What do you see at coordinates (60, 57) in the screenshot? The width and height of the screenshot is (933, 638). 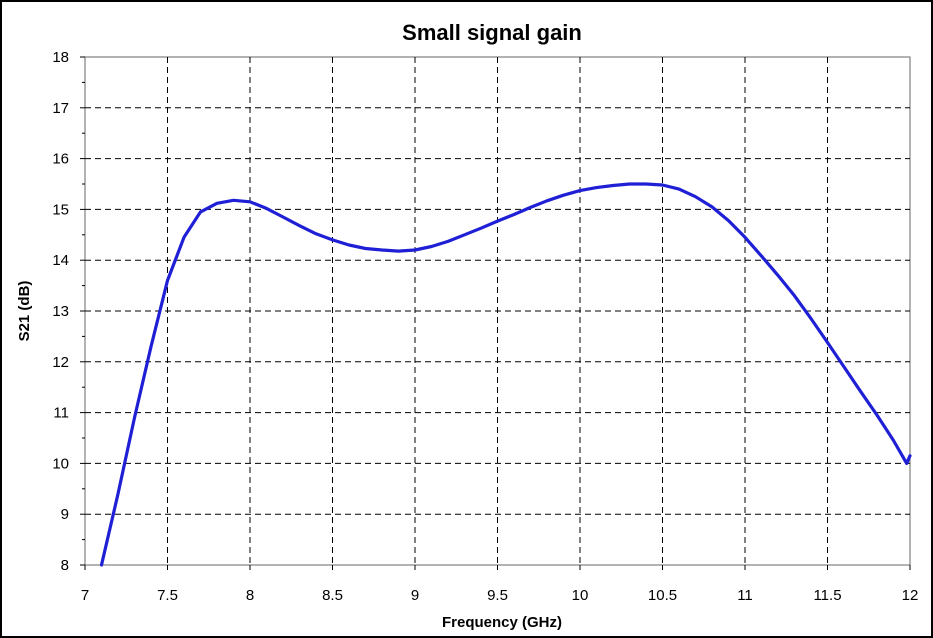 I see `y-tick-label: 18` at bounding box center [60, 57].